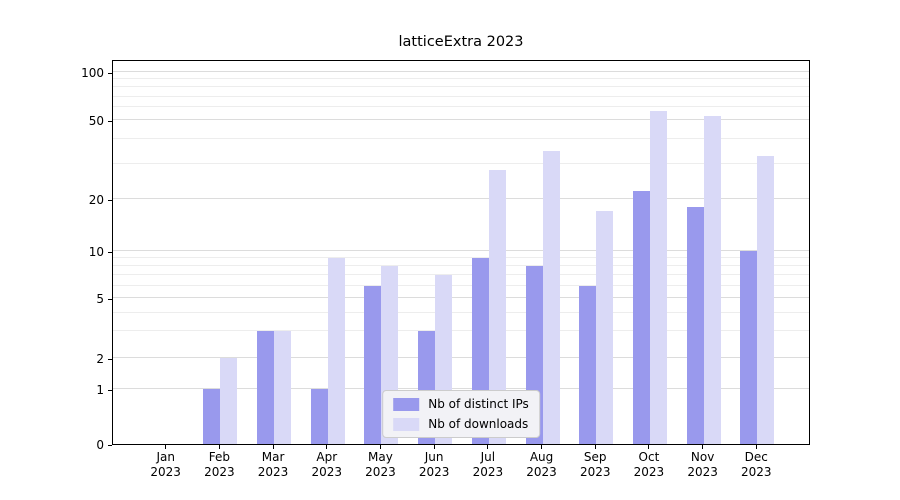 The width and height of the screenshot is (900, 500). I want to click on x-tick-month: Feb, so click(219, 457).